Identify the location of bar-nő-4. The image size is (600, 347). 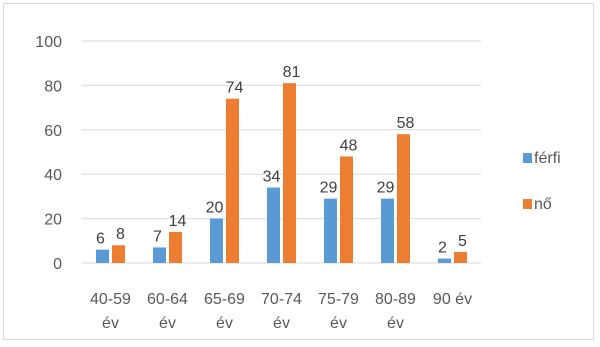
(346, 209).